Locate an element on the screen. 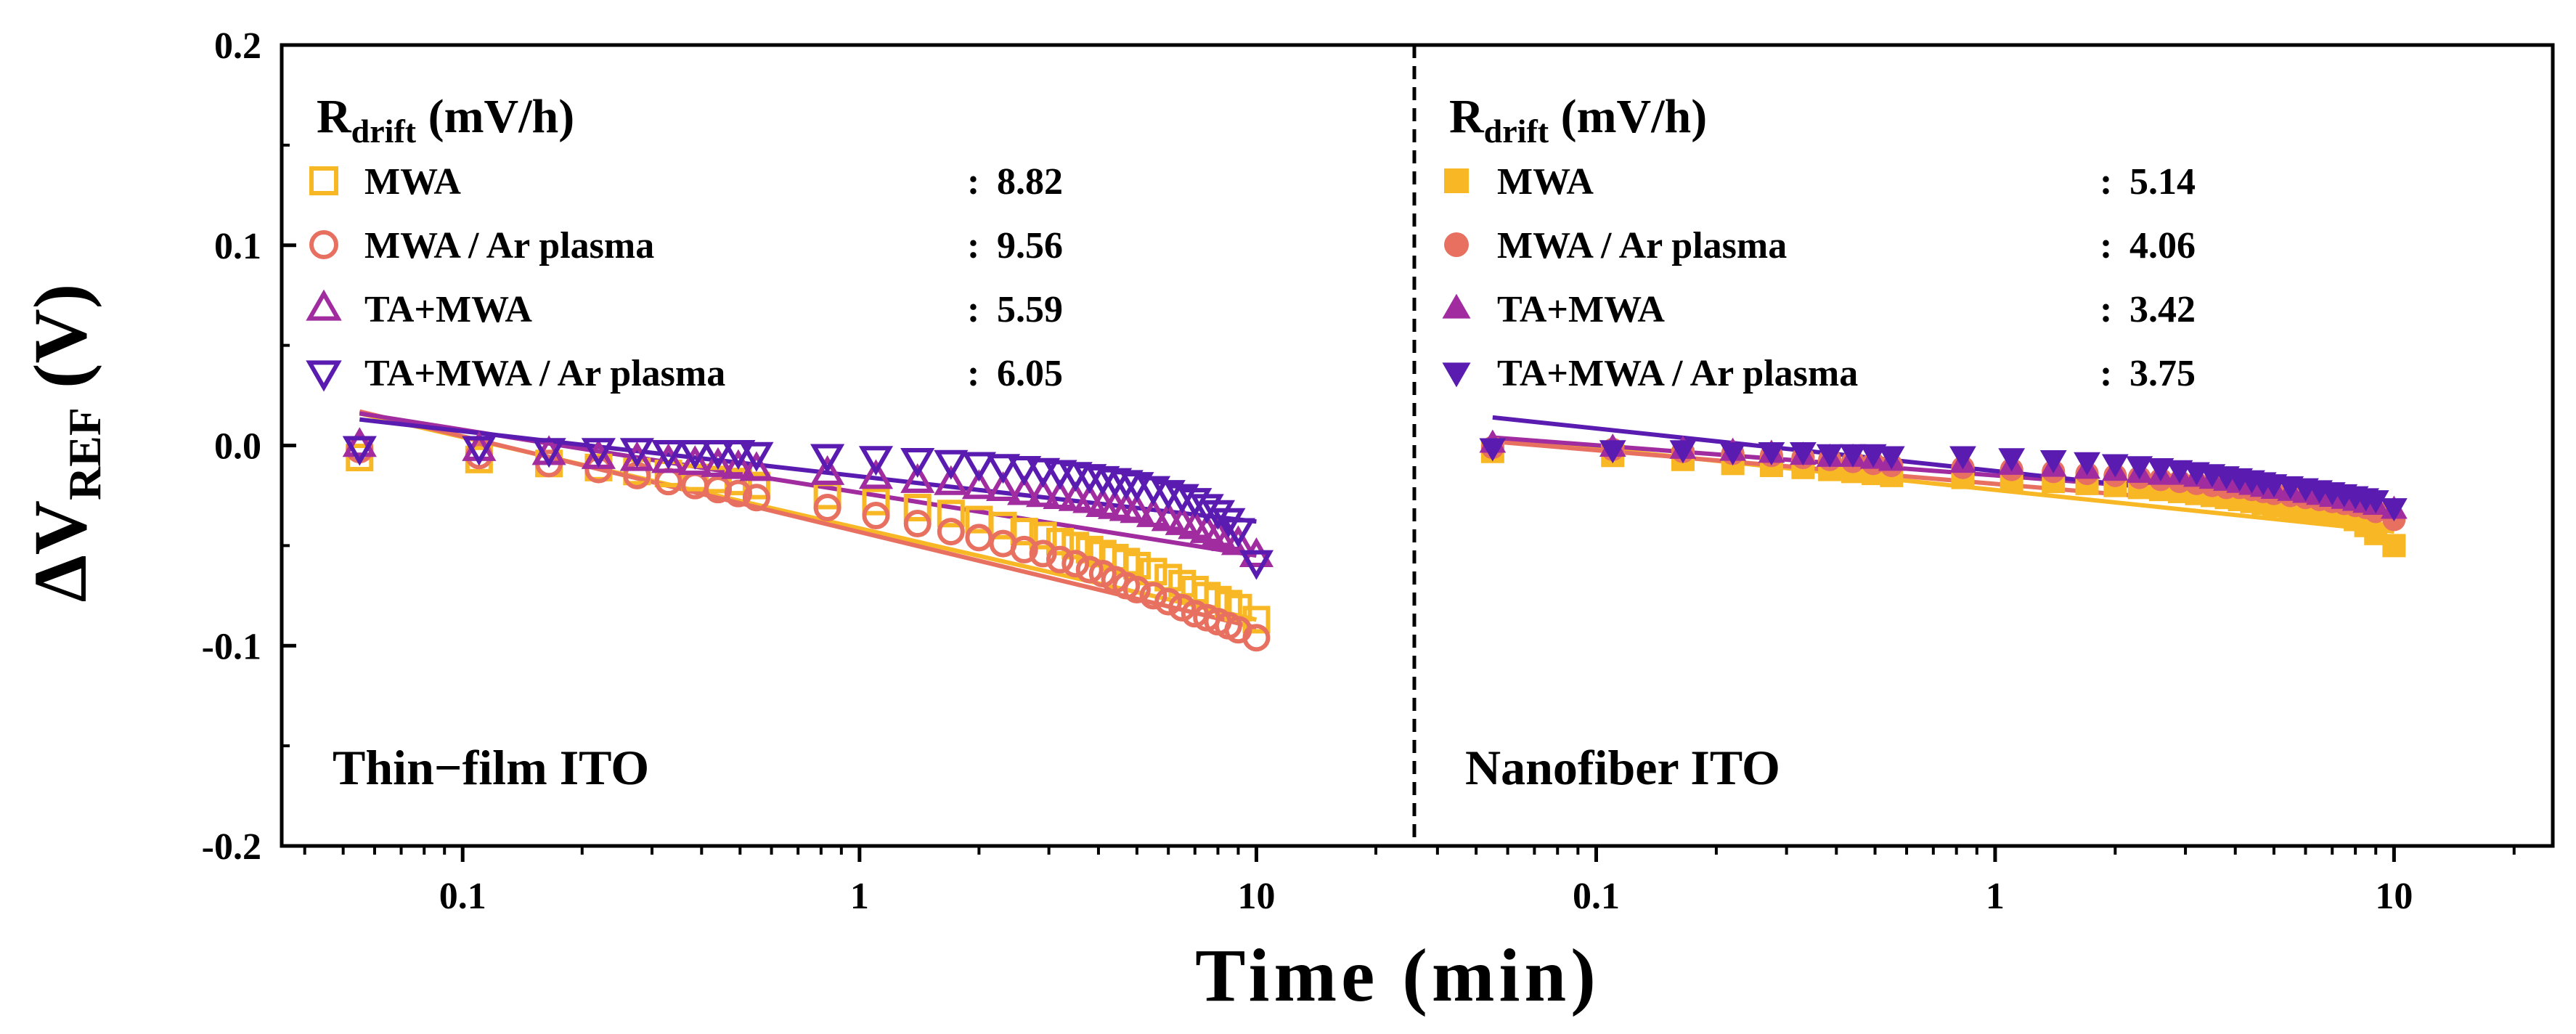 The height and width of the screenshot is (1034, 2576). x-tick-label: 1 is located at coordinates (1995, 896).